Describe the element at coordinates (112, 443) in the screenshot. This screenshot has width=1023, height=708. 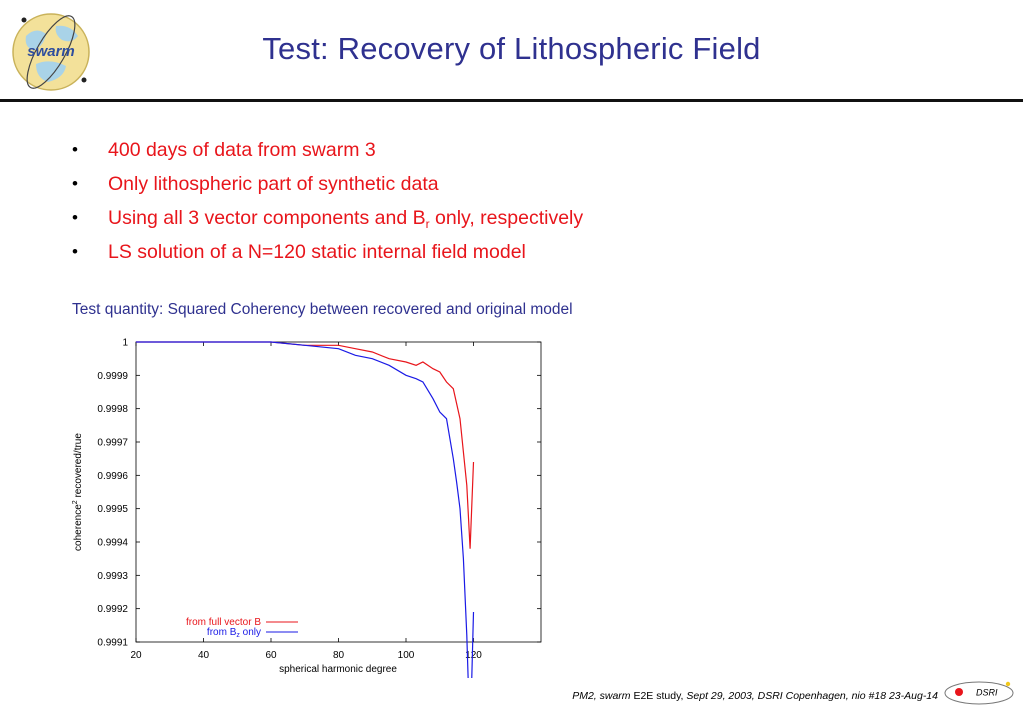
I see `y-tick-label: 0.9997` at that location.